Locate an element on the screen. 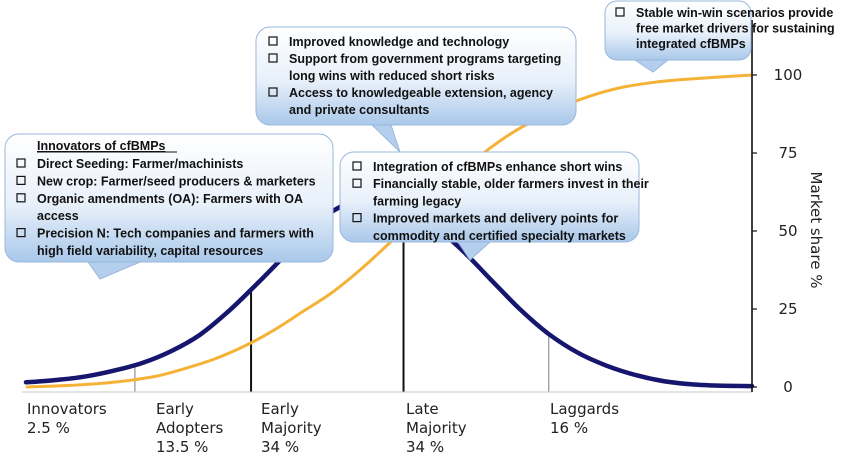 The width and height of the screenshot is (856, 472). callout-item-line: Improved knowledge and technology is located at coordinates (399, 42).